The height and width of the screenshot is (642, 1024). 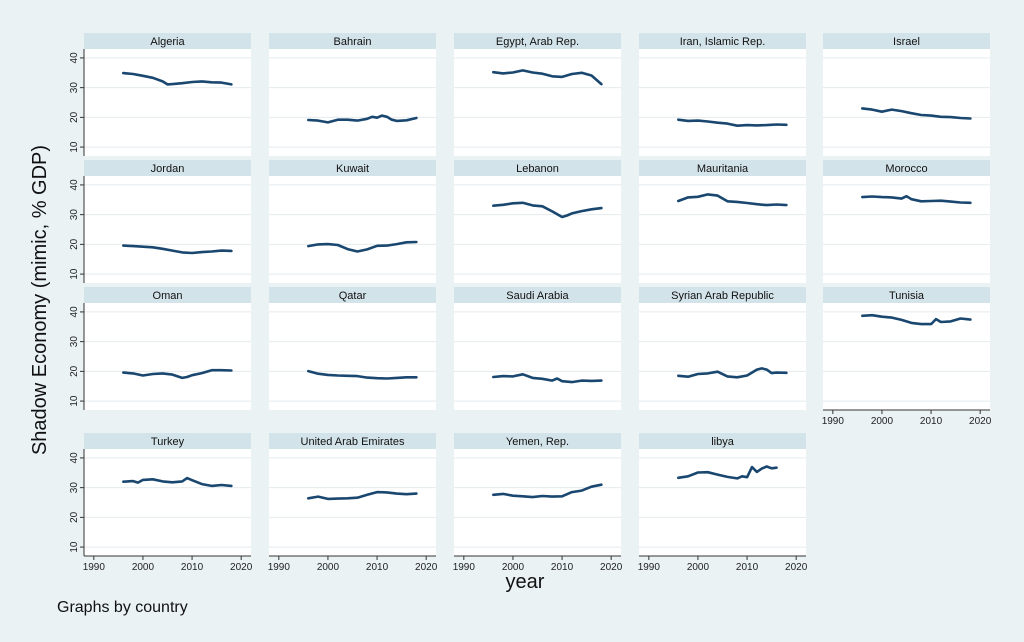 I want to click on panel-title: Bahrain, so click(x=353, y=42).